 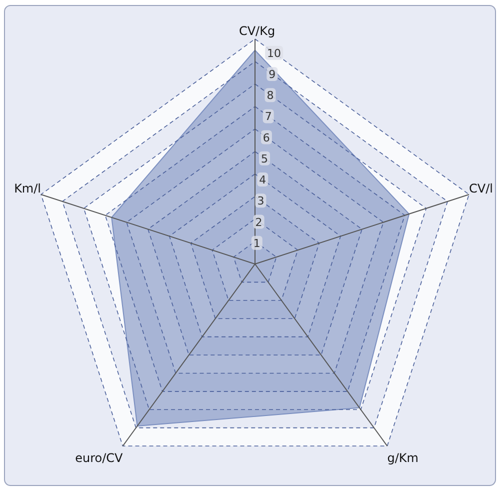 What do you see at coordinates (28, 188) in the screenshot?
I see `spoke-label: Km/l` at bounding box center [28, 188].